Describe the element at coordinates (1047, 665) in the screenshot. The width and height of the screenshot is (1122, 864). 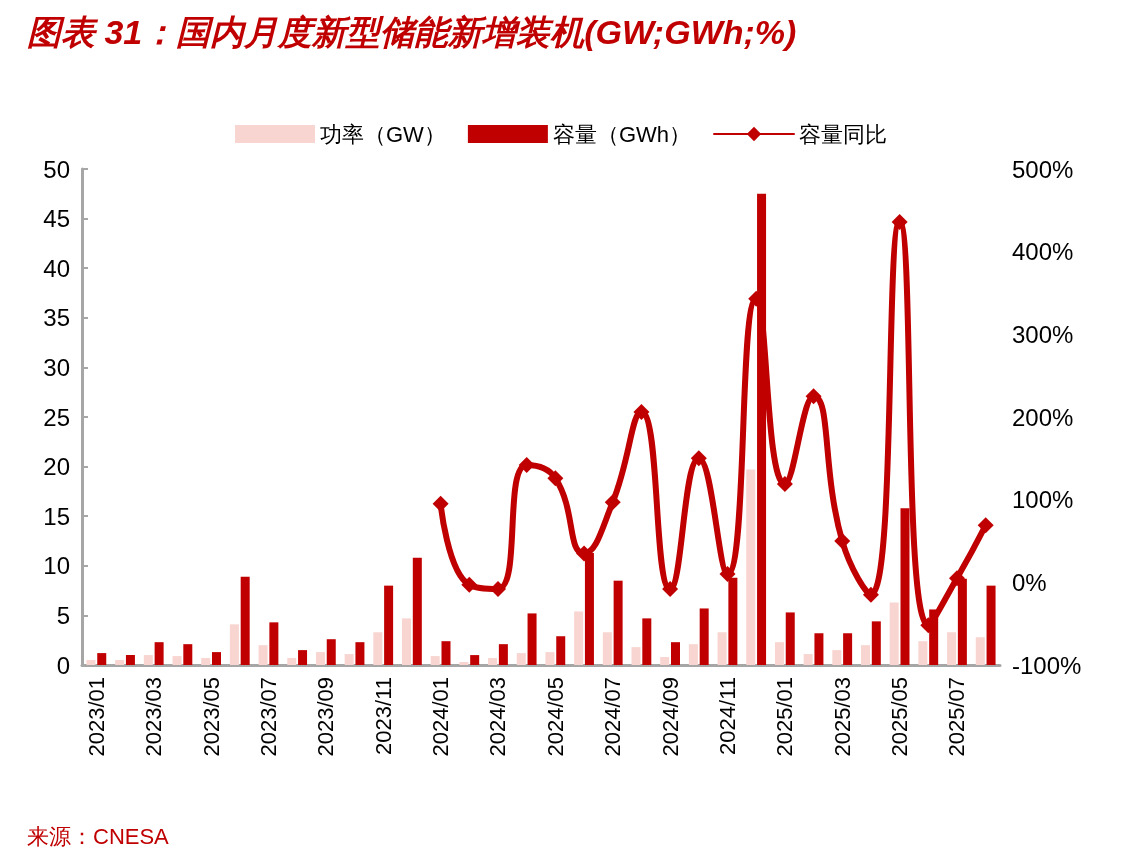
I see `y2-tick-label: -100%` at that location.